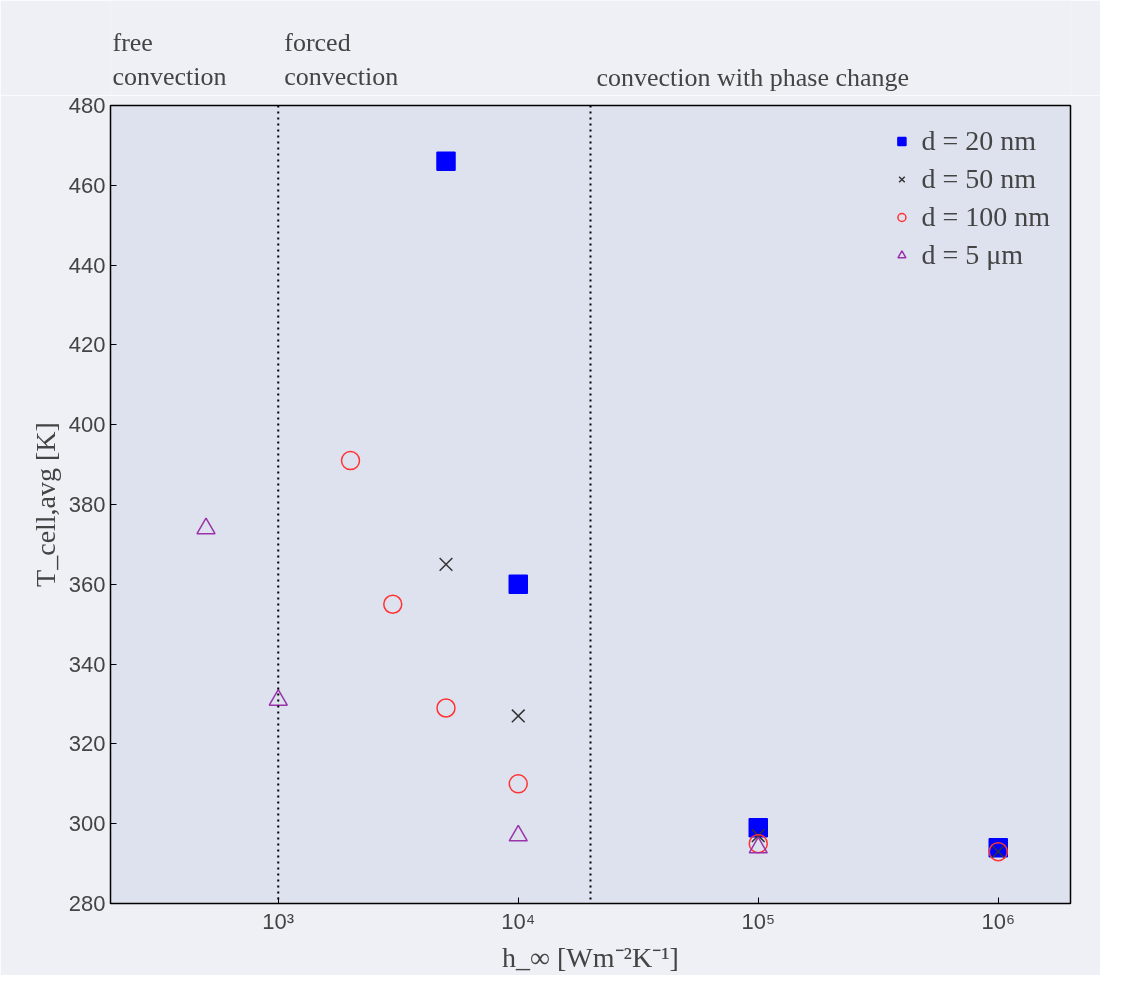 The image size is (1138, 1006). What do you see at coordinates (758, 921) in the screenshot?
I see `x-tick-label: 10⁵` at bounding box center [758, 921].